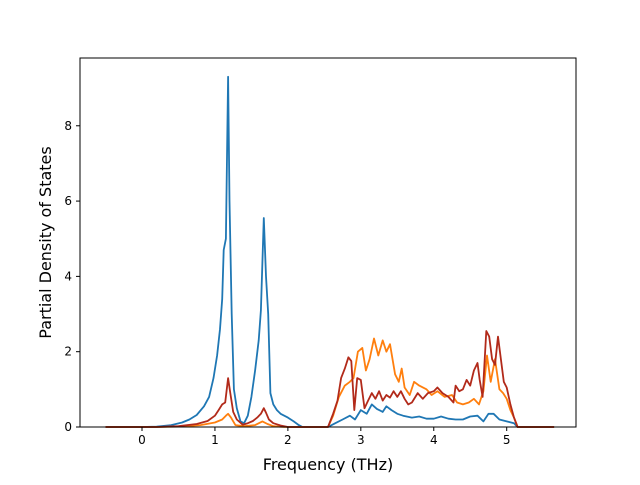 The height and width of the screenshot is (485, 640). What do you see at coordinates (328, 464) in the screenshot?
I see `x-axis-label: Frequency (THz)` at bounding box center [328, 464].